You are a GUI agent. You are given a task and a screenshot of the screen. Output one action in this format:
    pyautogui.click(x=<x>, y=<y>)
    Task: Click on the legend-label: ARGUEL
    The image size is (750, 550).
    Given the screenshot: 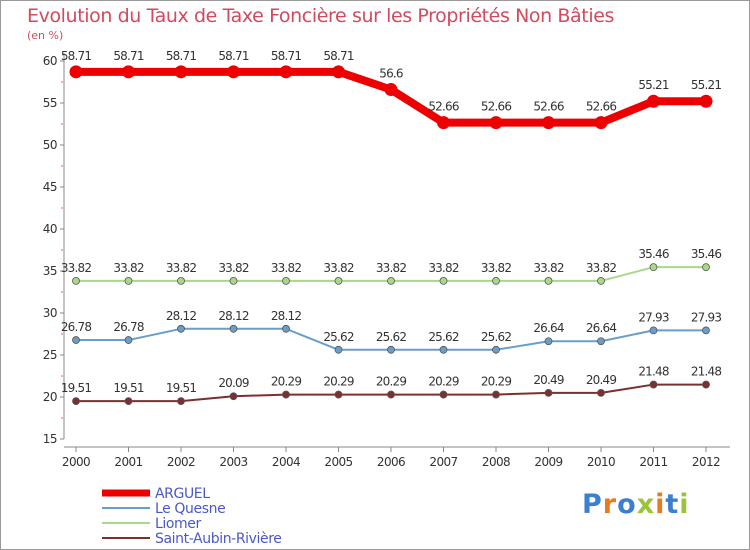 What is the action you would take?
    pyautogui.click(x=182, y=494)
    